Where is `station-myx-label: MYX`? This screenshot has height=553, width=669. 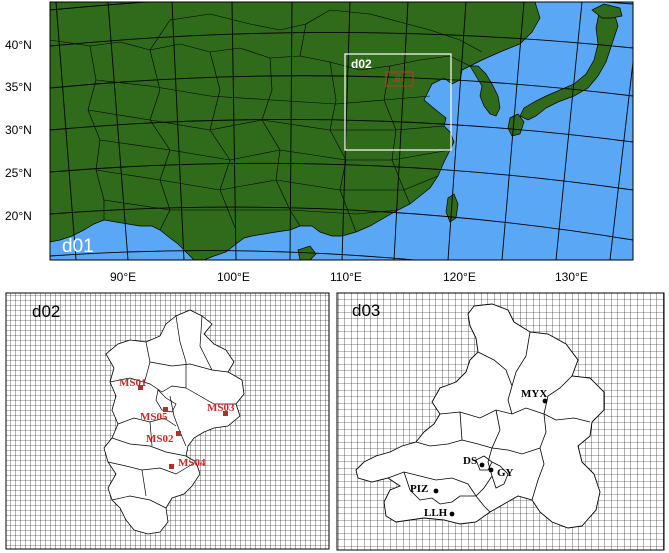
station-myx-label: MYX is located at coordinates (534, 394).